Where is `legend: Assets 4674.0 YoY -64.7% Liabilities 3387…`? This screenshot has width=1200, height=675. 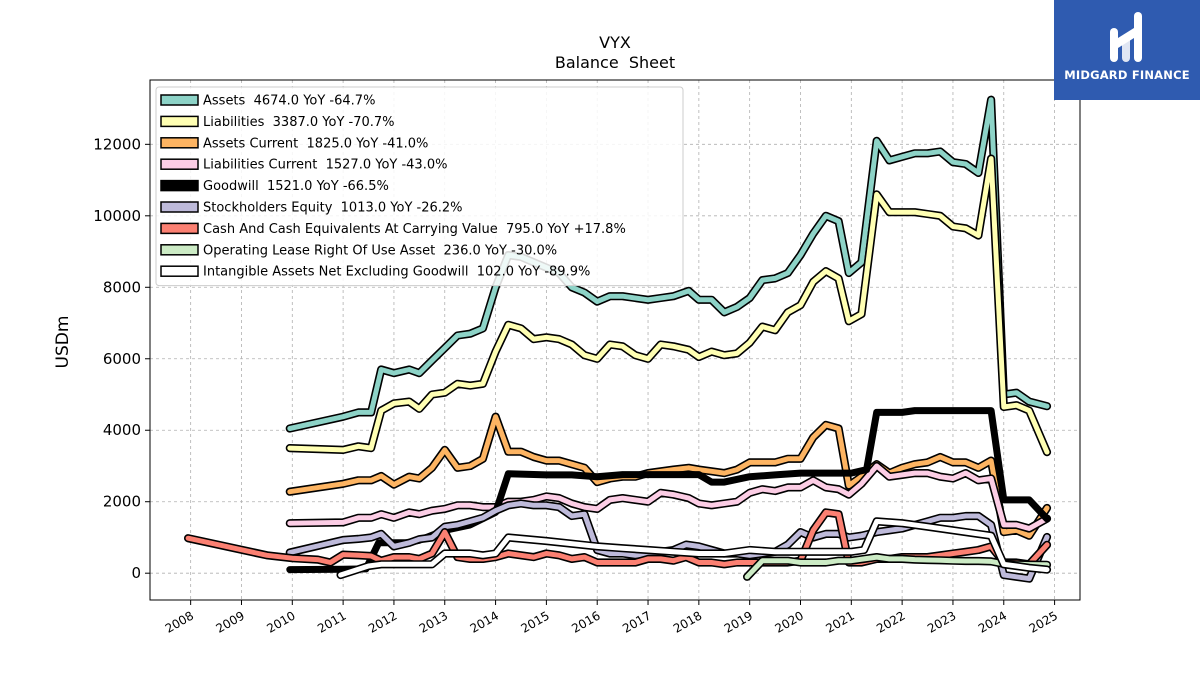
legend: Assets 4674.0 YoY -64.7% Liabilities 3387… is located at coordinates (419, 186).